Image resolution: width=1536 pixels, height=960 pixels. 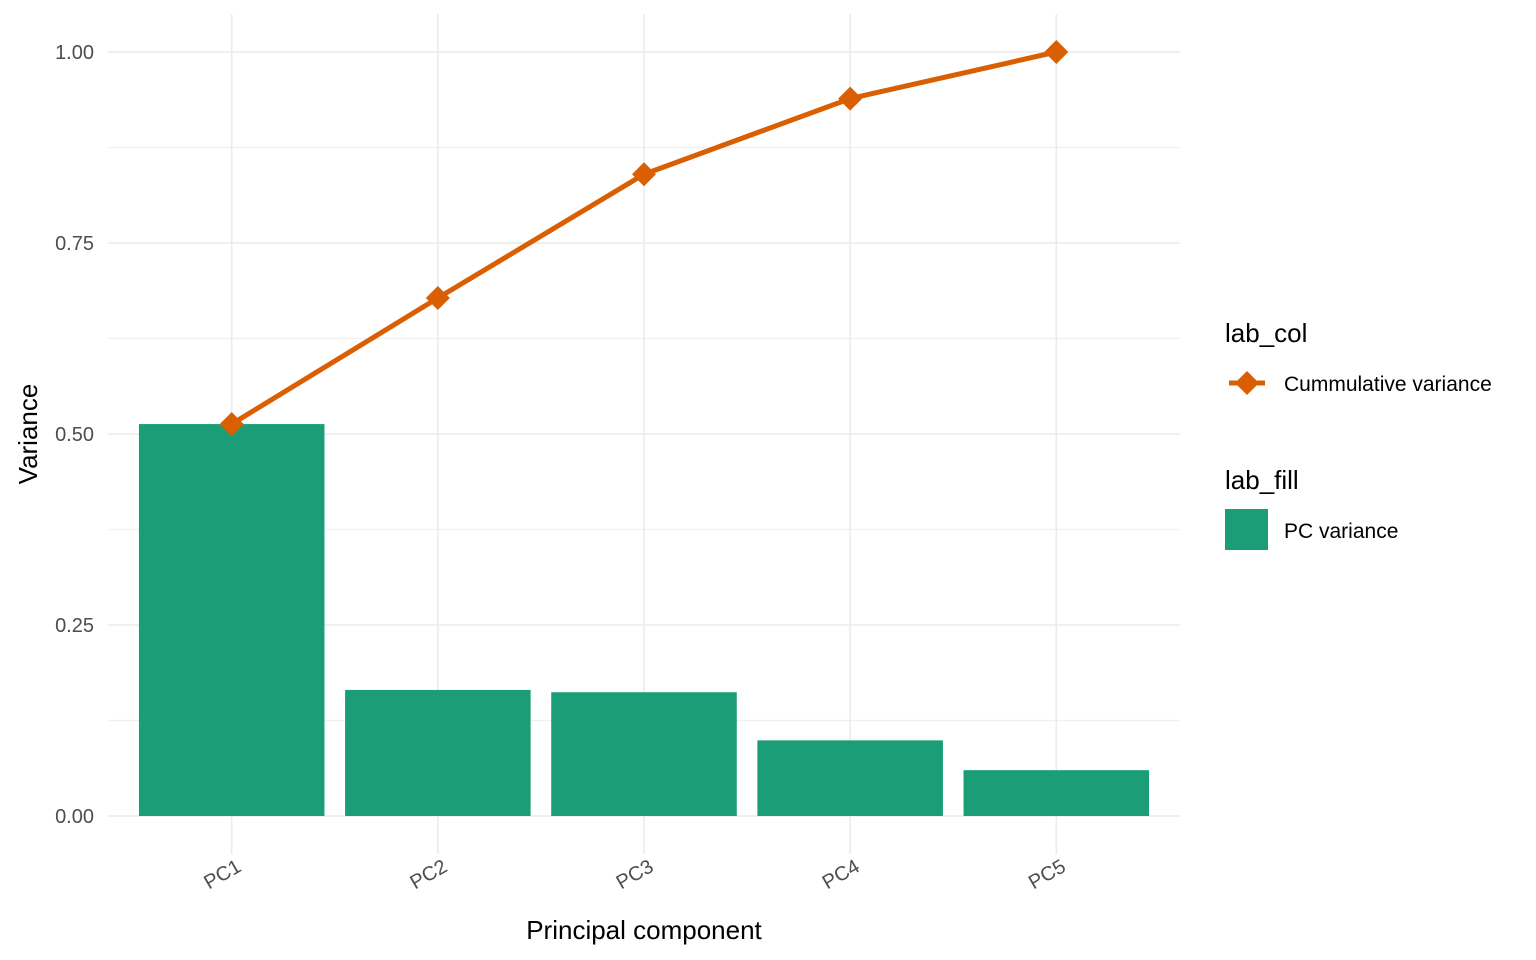 I want to click on x-tick-label: PC3, so click(x=635, y=875).